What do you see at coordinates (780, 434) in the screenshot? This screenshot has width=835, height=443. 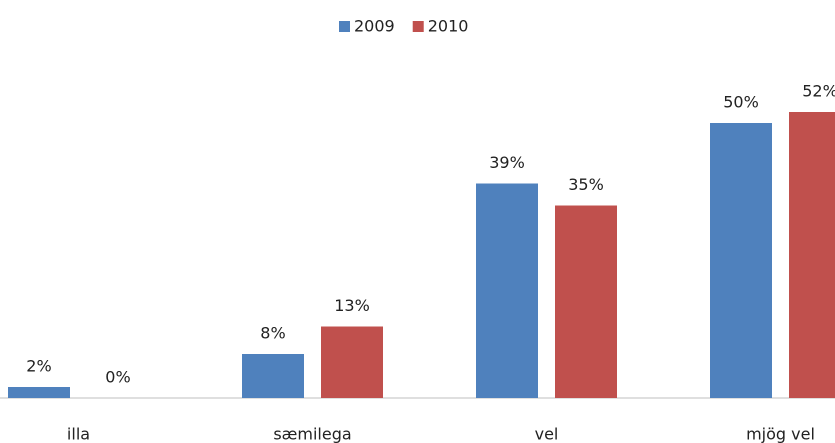 I see `x-tick-label: mjög vel` at bounding box center [780, 434].